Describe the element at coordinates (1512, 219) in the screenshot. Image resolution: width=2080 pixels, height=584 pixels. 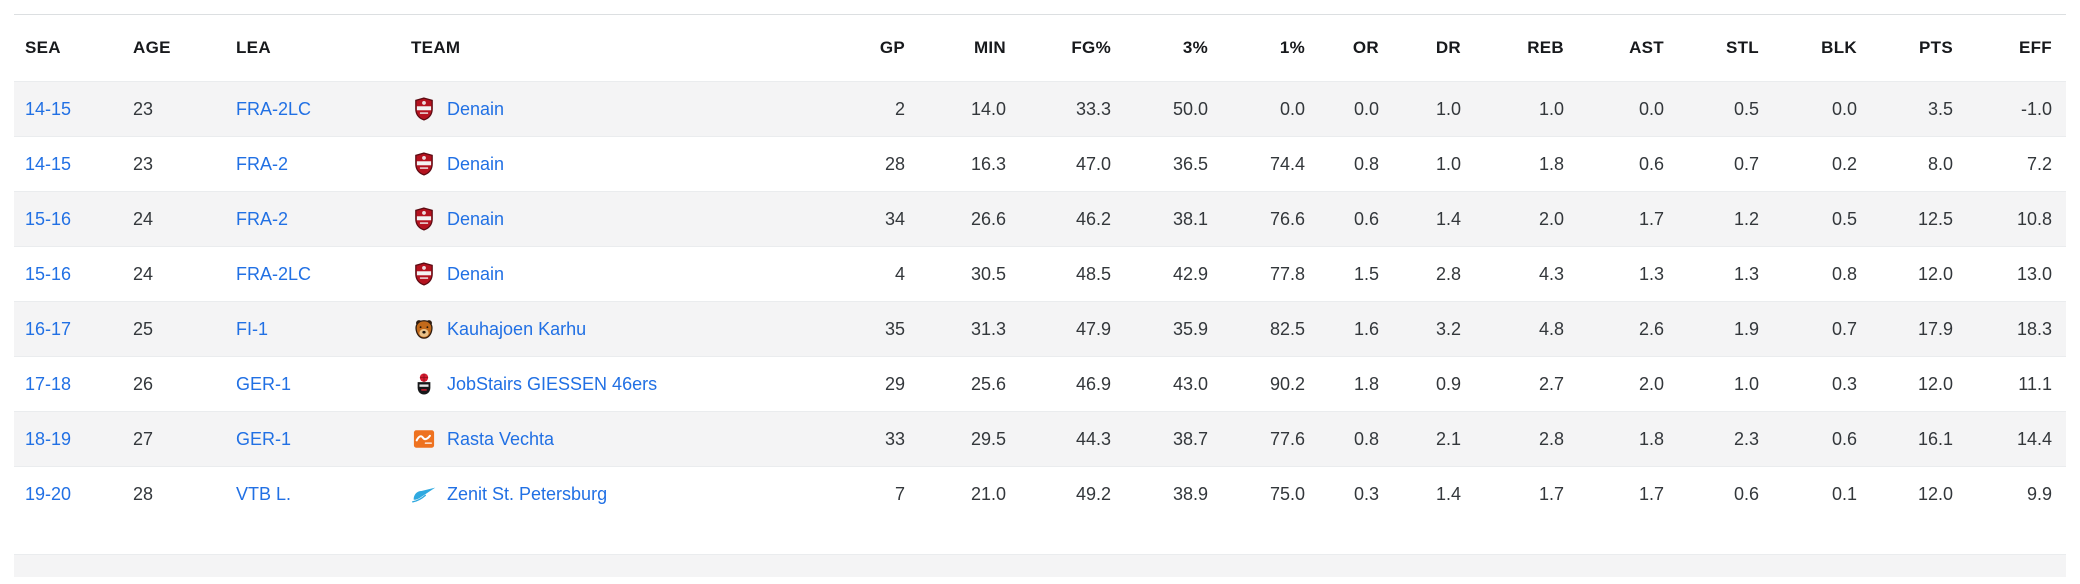
I see `reb-cell: 2.0` at that location.